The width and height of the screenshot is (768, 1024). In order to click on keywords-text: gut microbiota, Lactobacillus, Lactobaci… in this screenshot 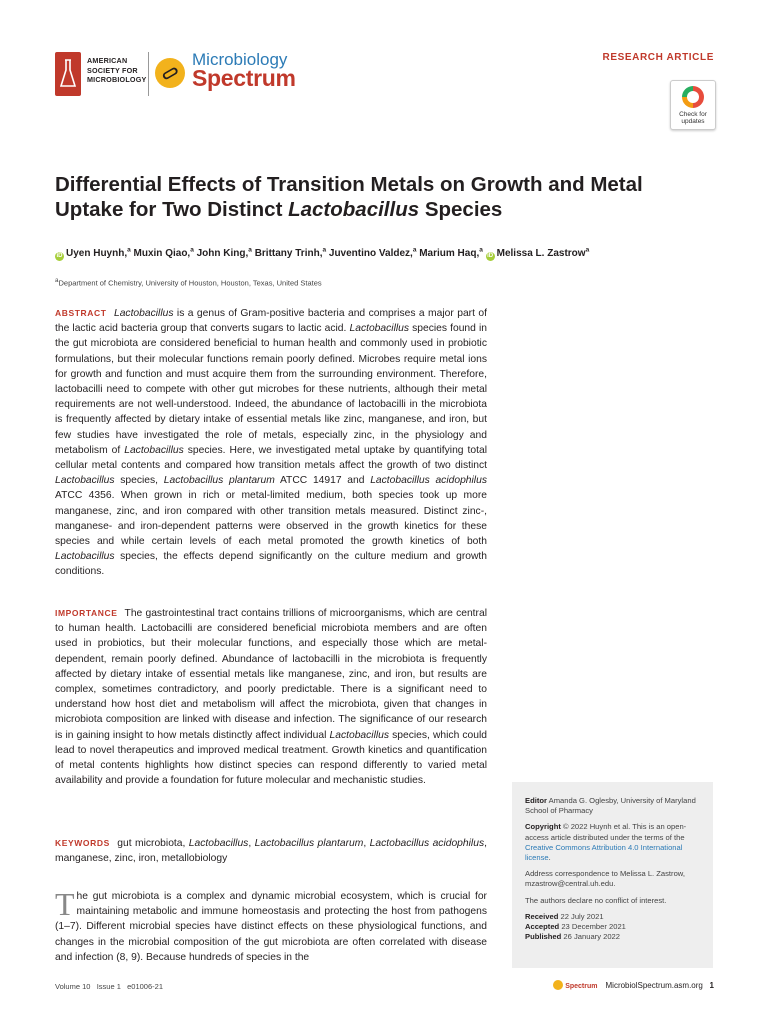, I will do `click(271, 851)`.